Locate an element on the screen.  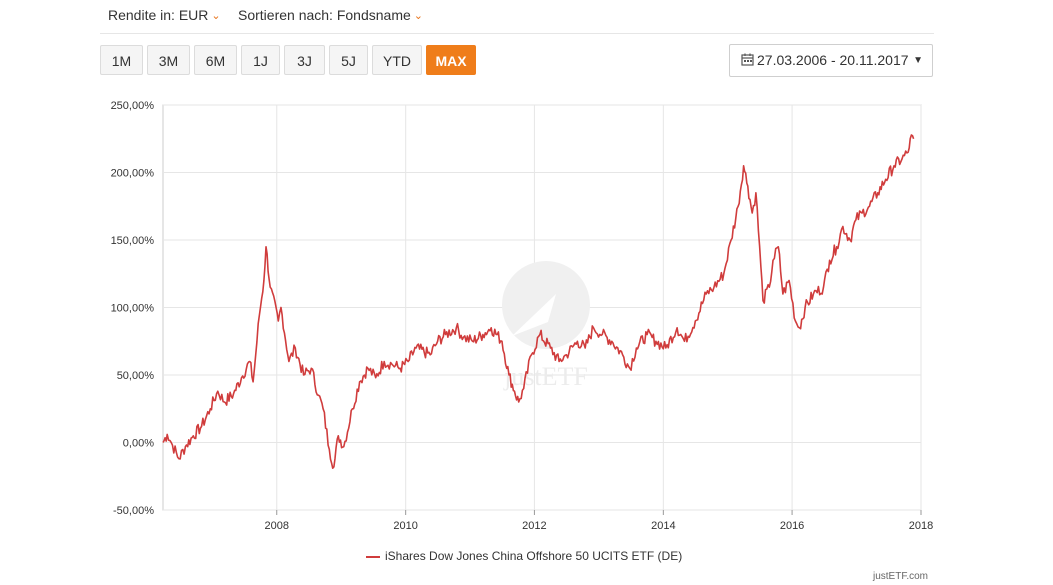
date-range-picker: 27.03.2006 - 20.11.2017 ▼ is located at coordinates (831, 60).